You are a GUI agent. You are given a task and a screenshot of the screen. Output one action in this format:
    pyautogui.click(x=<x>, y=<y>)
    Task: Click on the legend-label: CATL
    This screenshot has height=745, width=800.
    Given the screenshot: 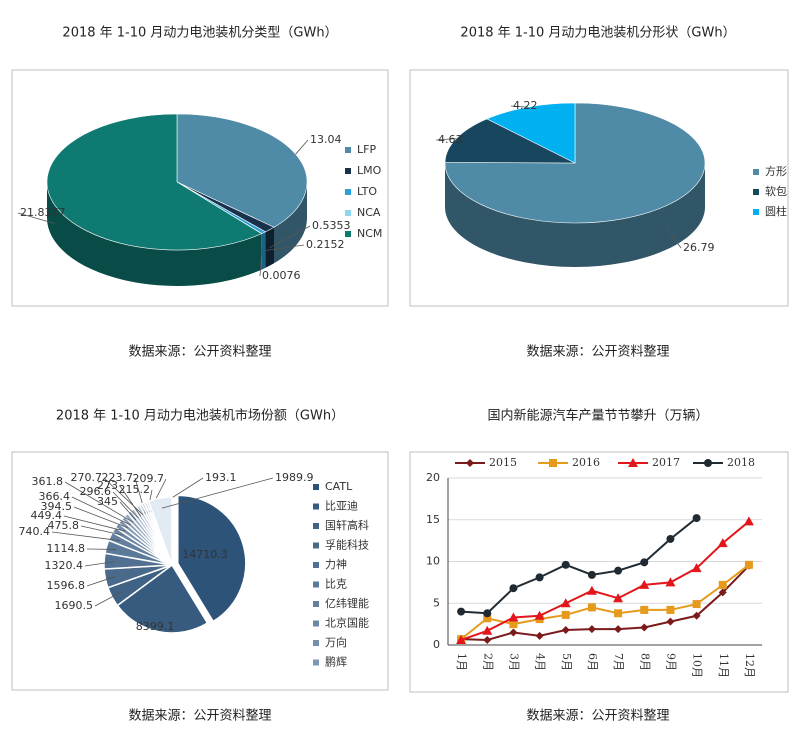 What is the action you would take?
    pyautogui.click(x=339, y=486)
    